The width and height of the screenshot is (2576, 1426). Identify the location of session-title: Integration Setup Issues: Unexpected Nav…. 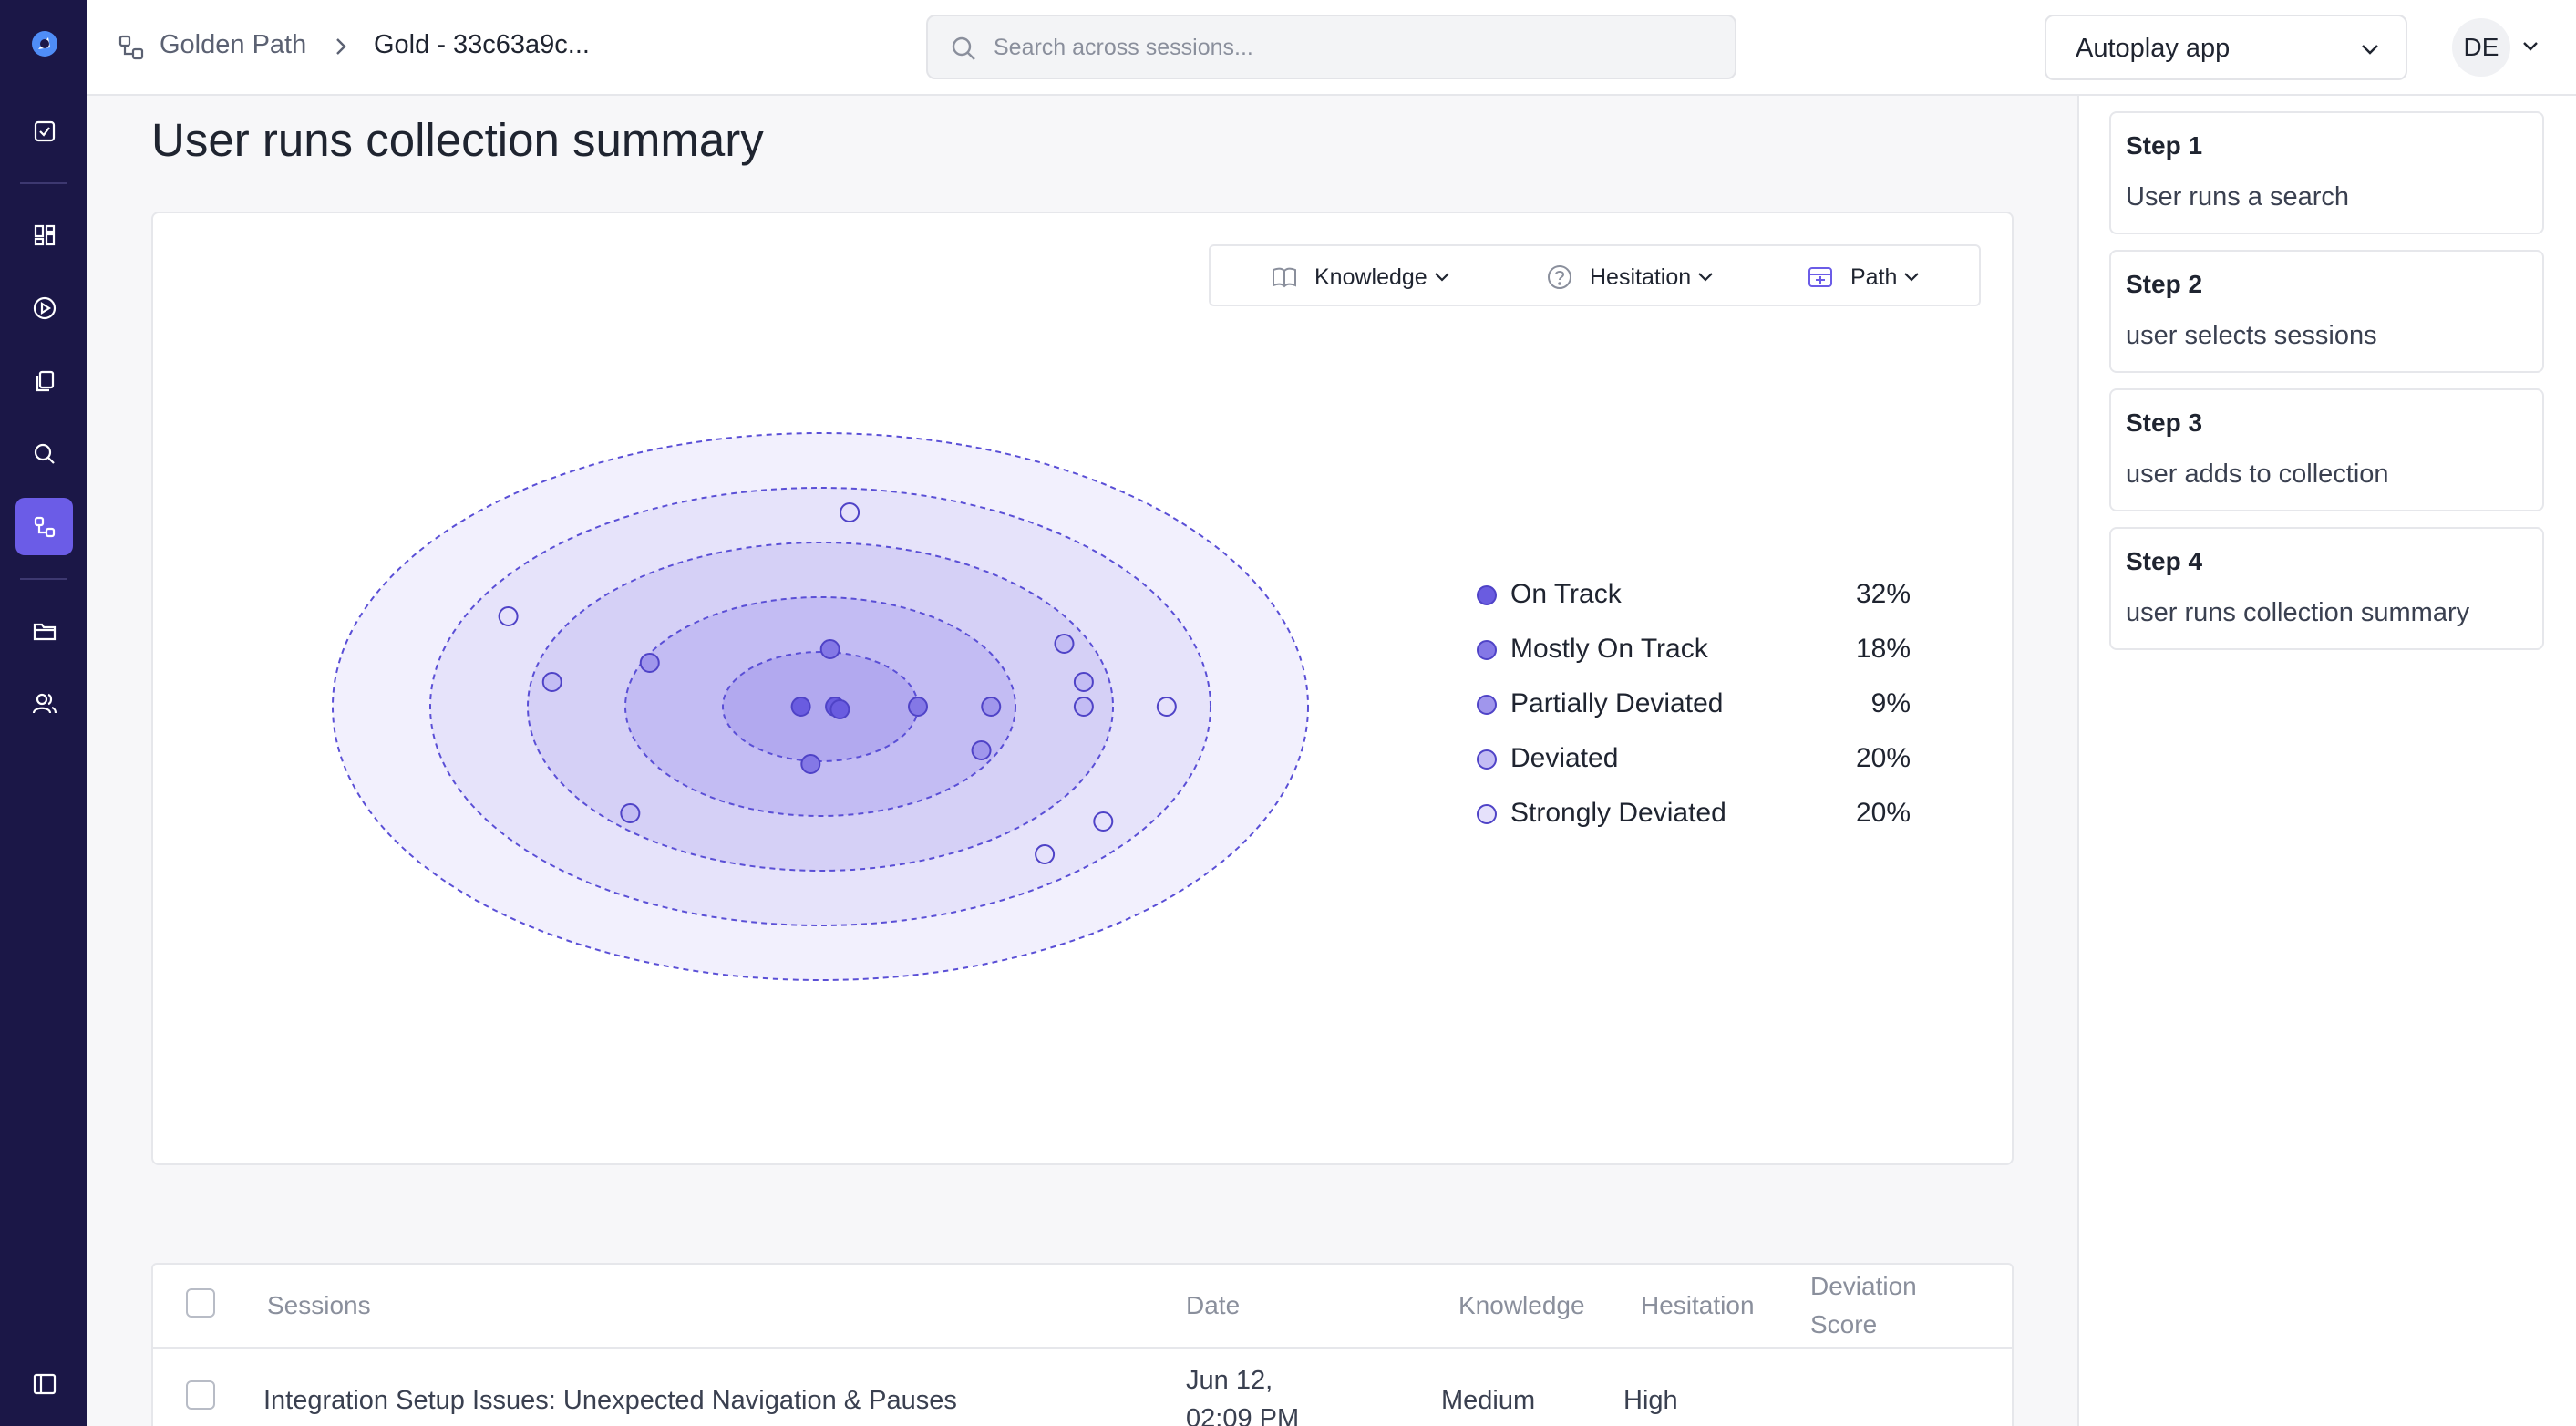
(610, 1400).